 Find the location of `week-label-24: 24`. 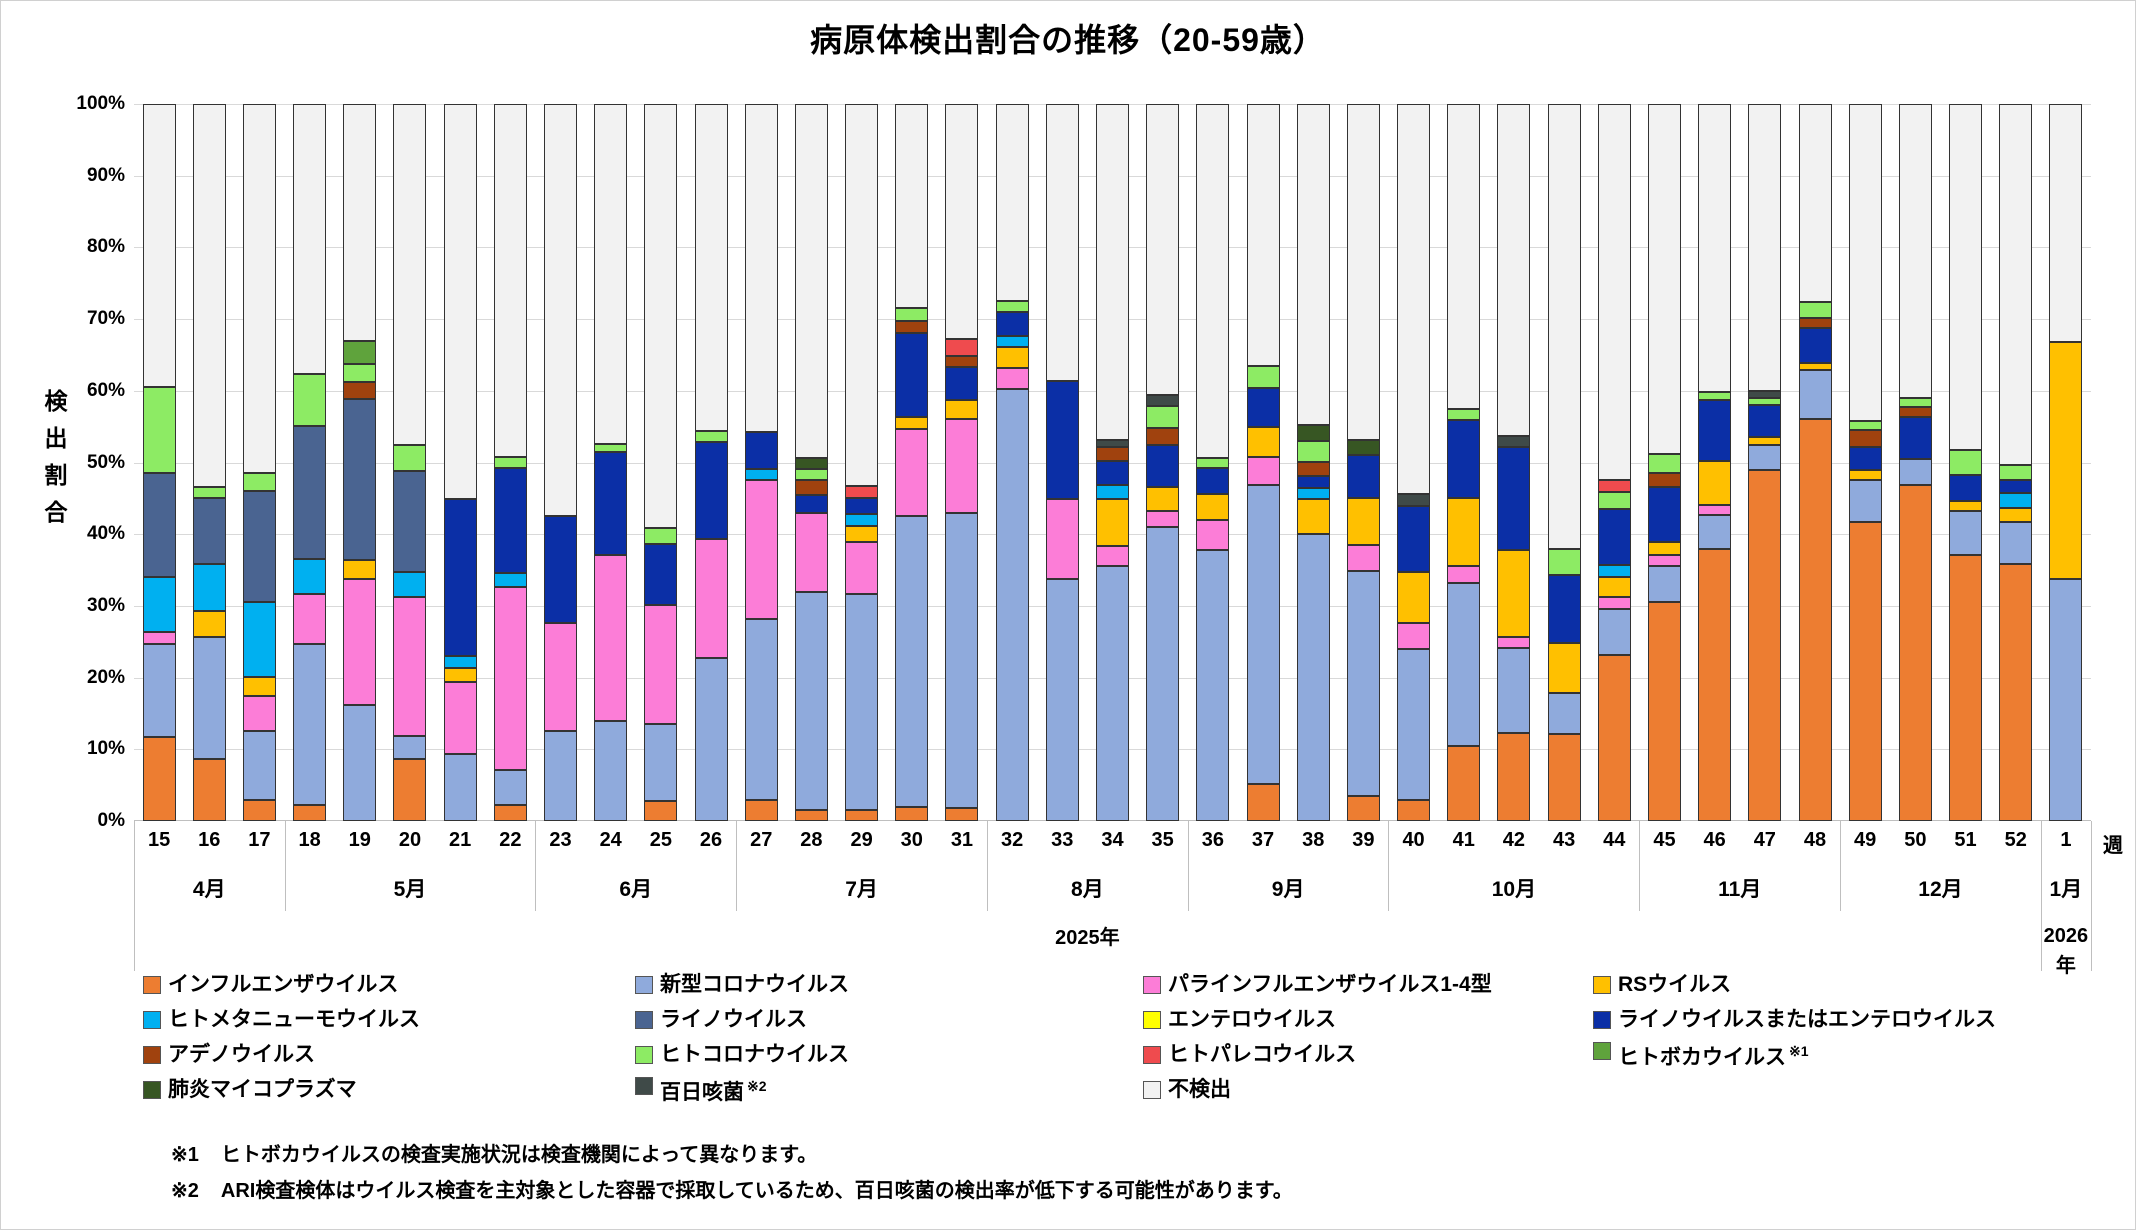

week-label-24: 24 is located at coordinates (610, 840).